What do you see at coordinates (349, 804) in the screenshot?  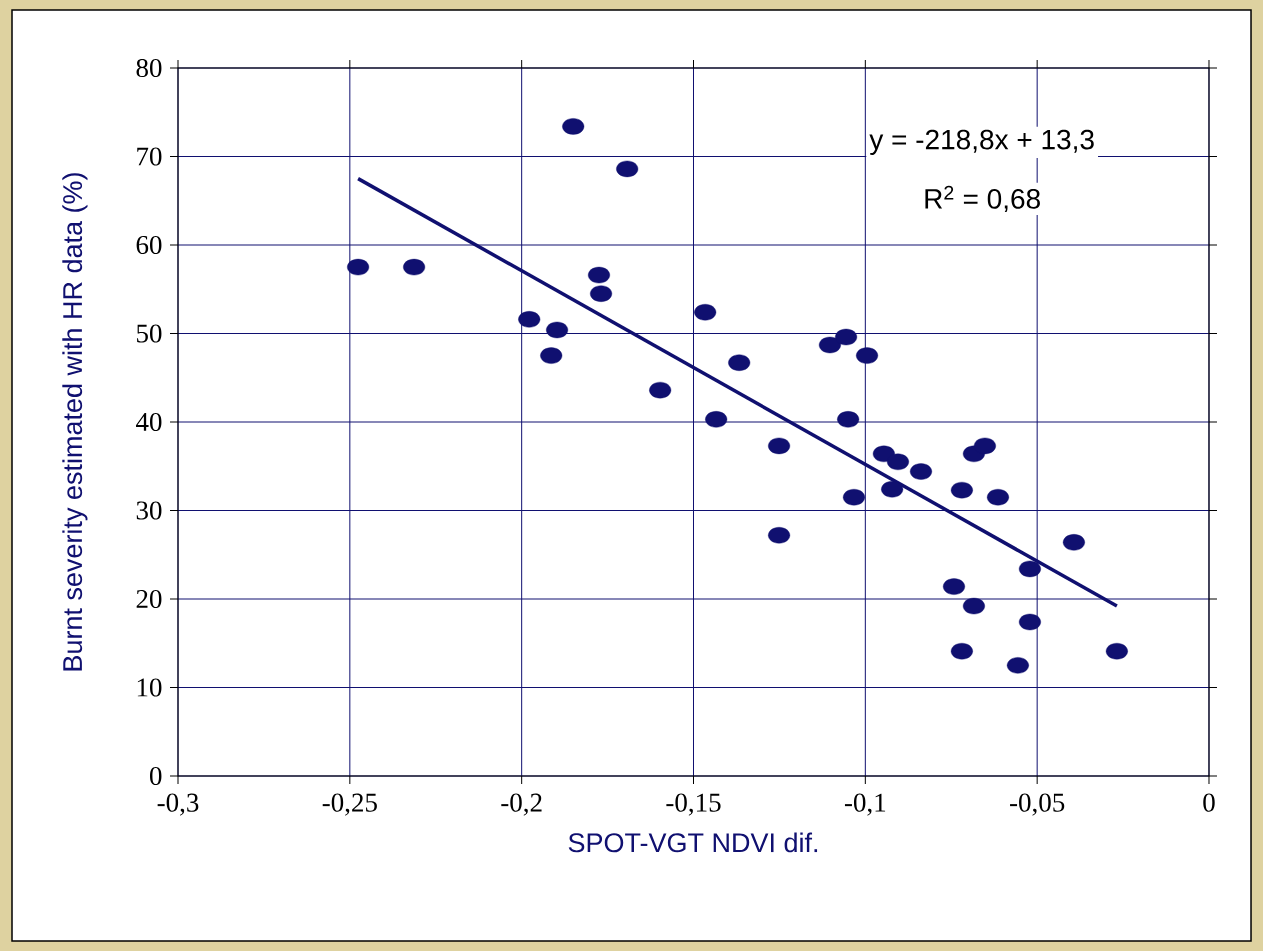 I see `x-tick-label: -0,25` at bounding box center [349, 804].